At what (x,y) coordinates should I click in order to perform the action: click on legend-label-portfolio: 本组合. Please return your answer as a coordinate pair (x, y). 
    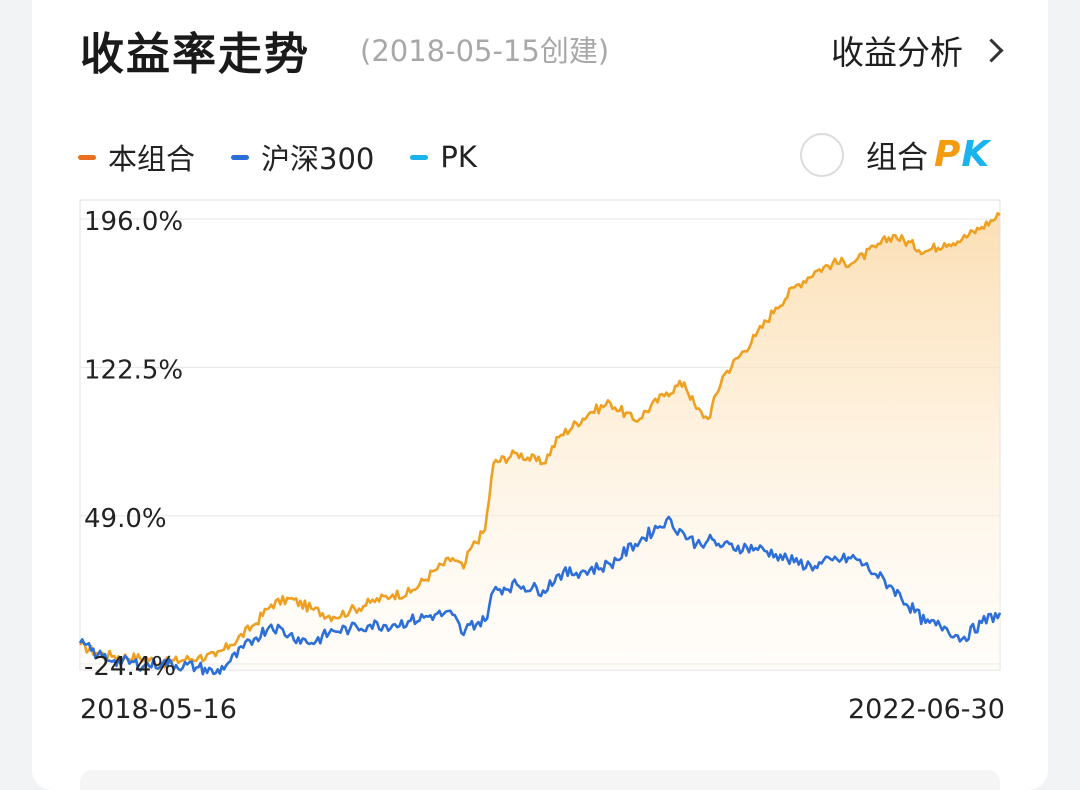
    Looking at the image, I should click on (152, 159).